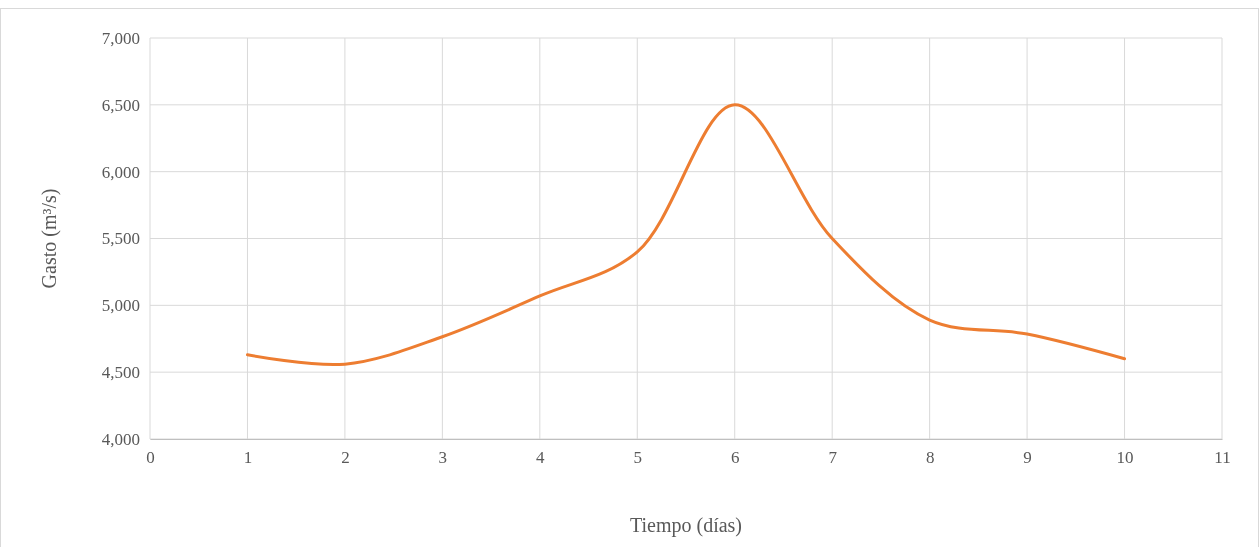  What do you see at coordinates (541, 458) in the screenshot?
I see `x-tick-label: 4` at bounding box center [541, 458].